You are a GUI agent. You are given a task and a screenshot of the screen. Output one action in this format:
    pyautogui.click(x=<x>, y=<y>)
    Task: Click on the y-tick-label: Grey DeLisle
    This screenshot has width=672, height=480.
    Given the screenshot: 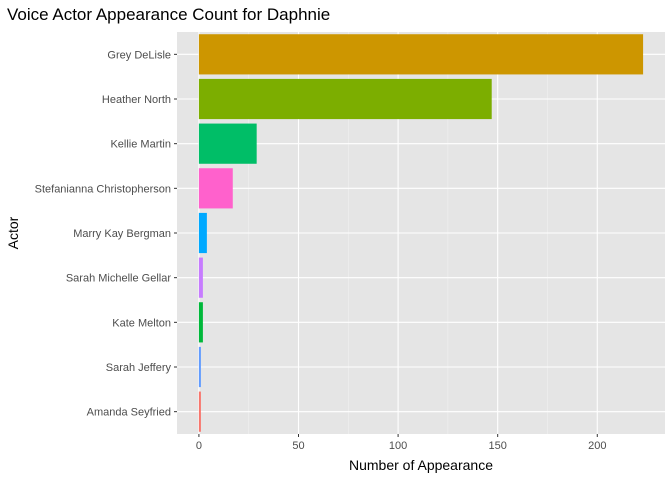 What is the action you would take?
    pyautogui.click(x=139, y=55)
    